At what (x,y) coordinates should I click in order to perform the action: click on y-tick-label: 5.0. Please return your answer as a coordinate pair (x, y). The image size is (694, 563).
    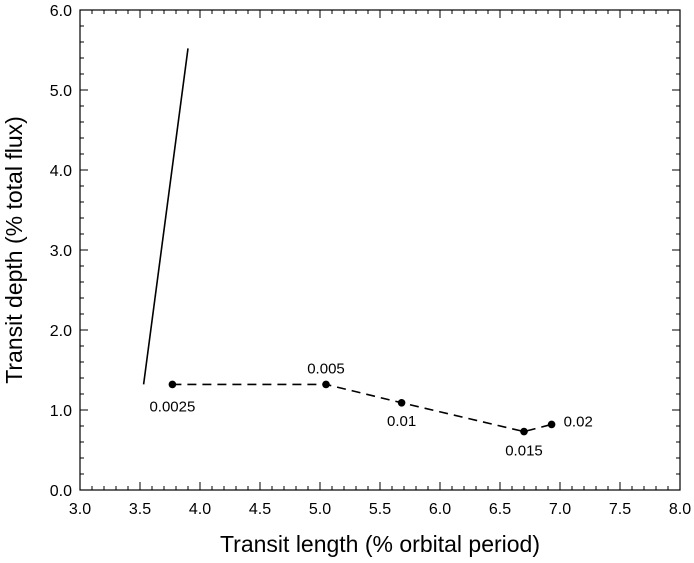
    Looking at the image, I should click on (61, 91).